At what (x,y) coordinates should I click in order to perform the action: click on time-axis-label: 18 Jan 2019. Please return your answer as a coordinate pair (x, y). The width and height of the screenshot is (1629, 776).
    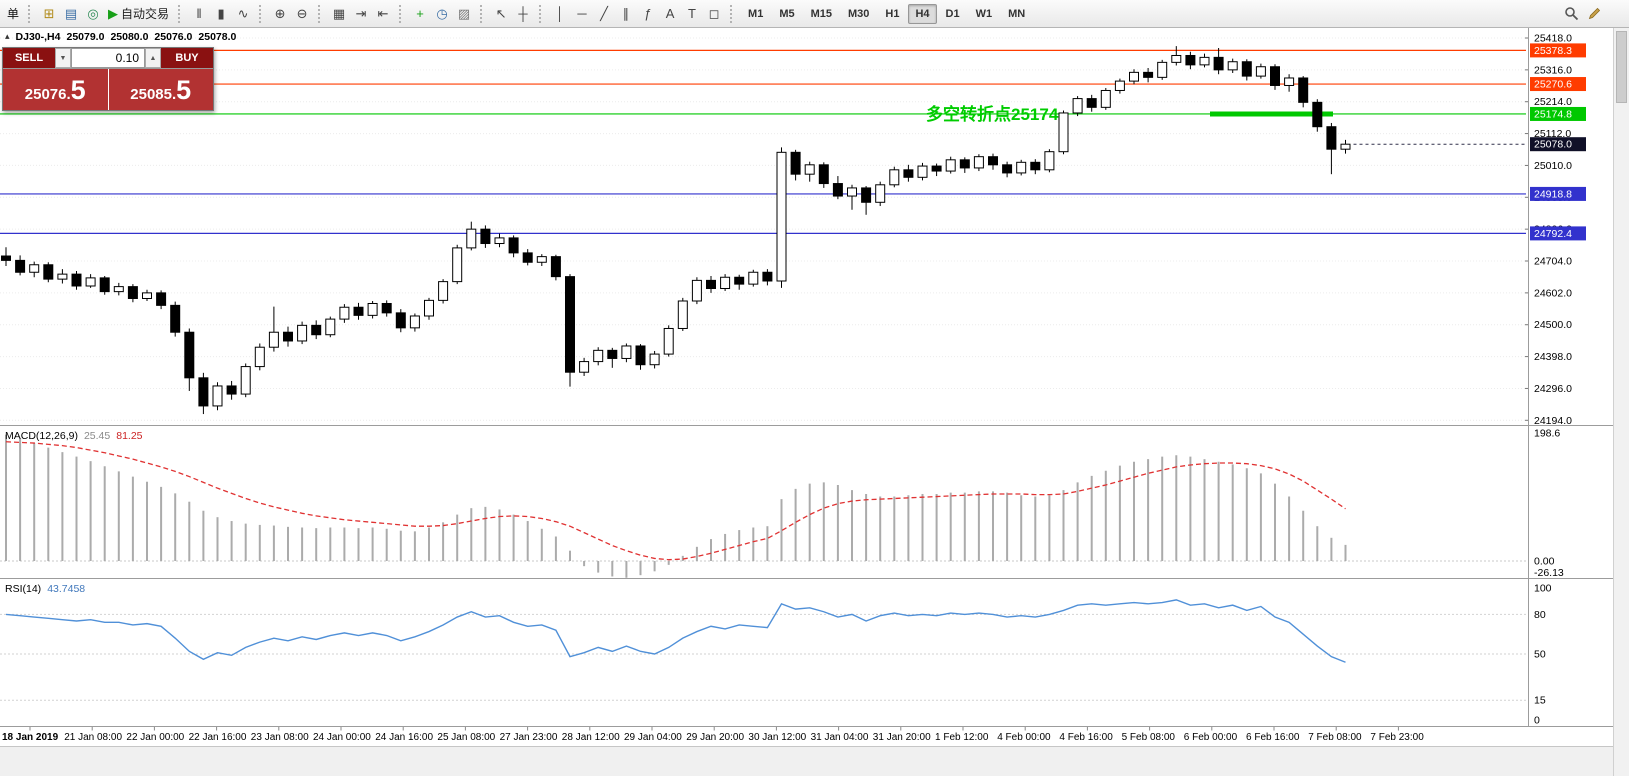
    Looking at the image, I should click on (30, 737).